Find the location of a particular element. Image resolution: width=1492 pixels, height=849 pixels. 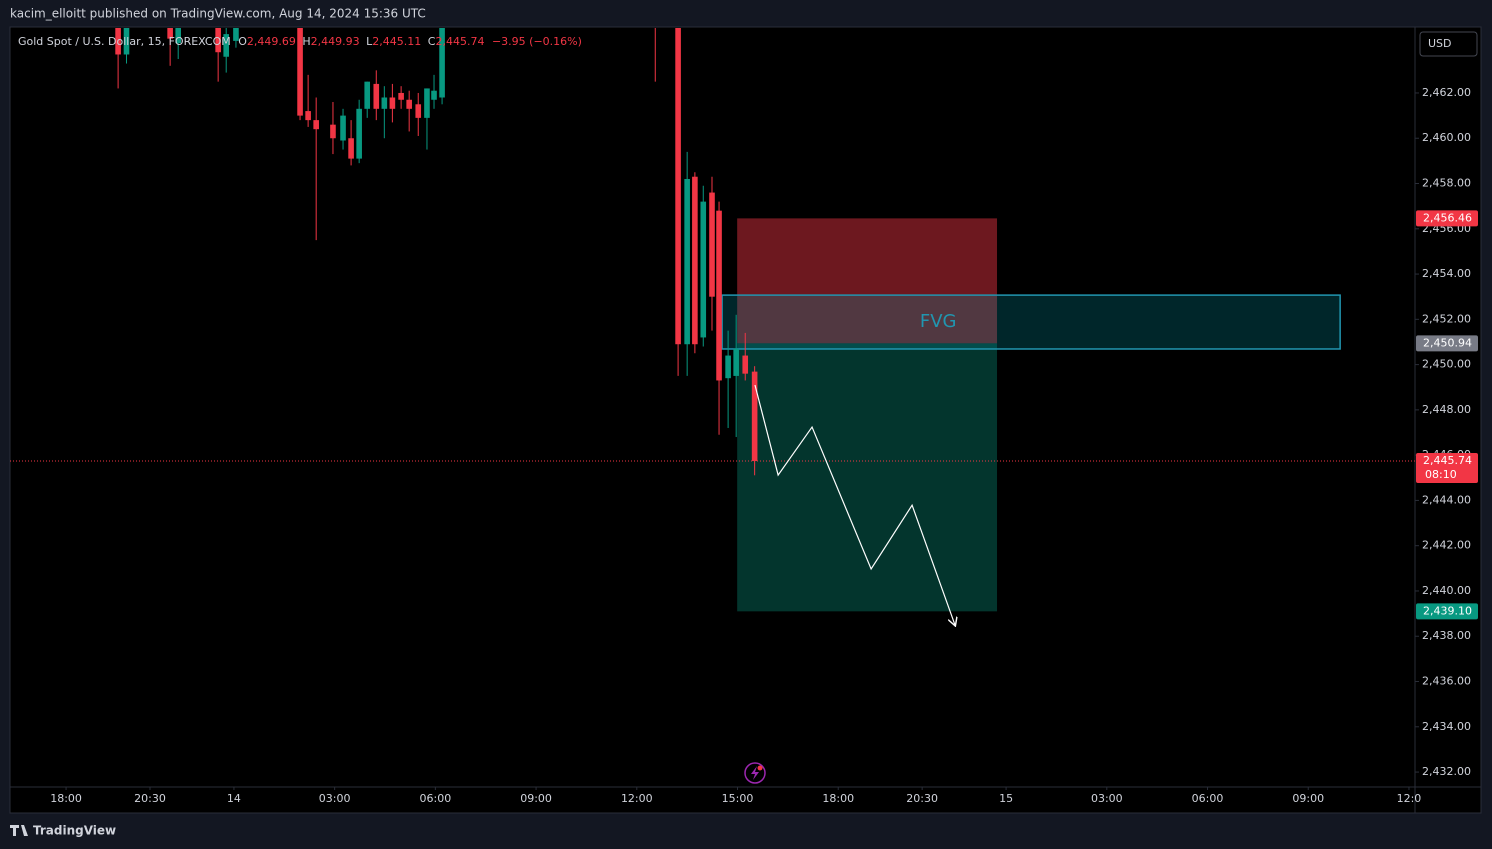

brand-logo is located at coordinates (19, 830).